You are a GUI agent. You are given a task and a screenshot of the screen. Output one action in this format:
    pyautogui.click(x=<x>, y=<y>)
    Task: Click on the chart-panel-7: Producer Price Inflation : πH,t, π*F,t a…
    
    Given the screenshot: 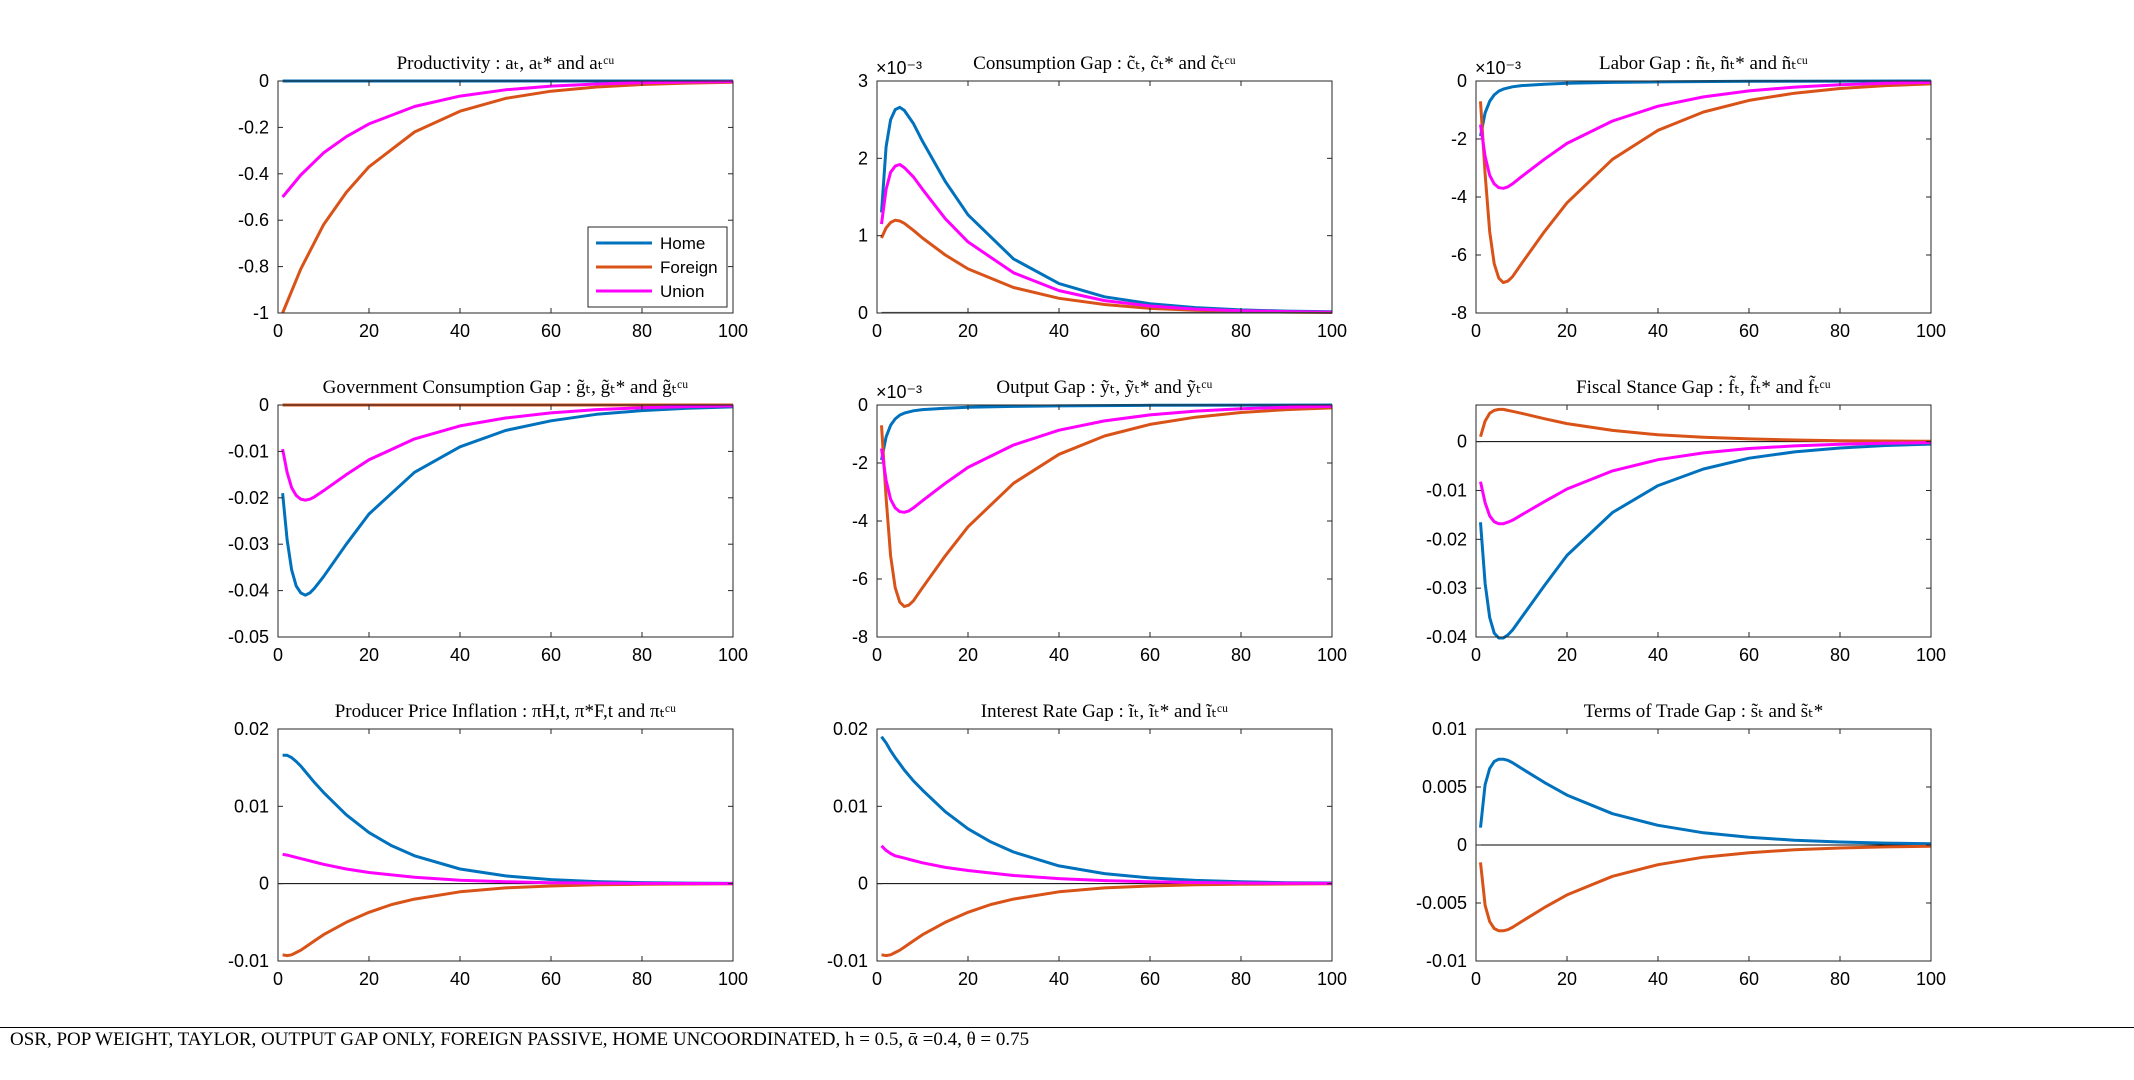 What is the action you would take?
    pyautogui.click(x=488, y=845)
    